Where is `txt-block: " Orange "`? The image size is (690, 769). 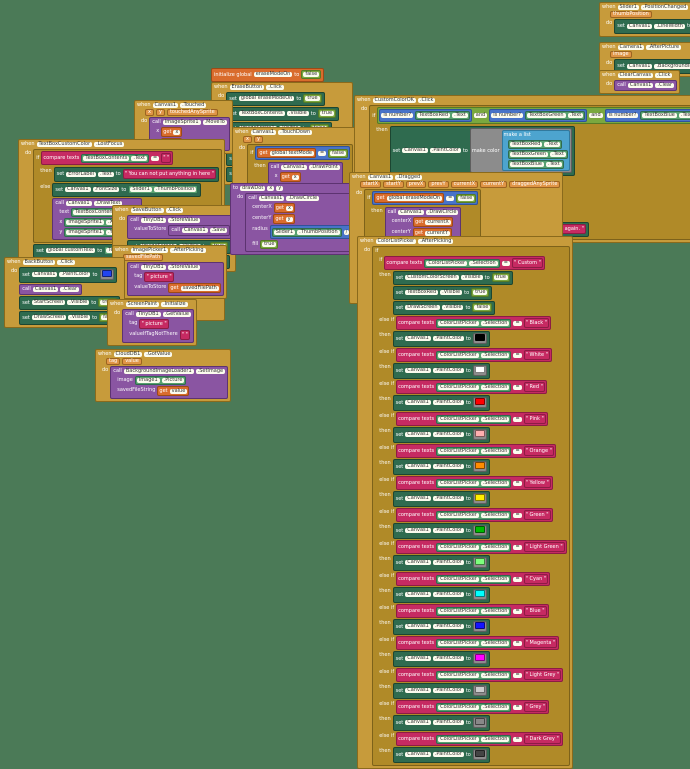
txt-block: " Orange " is located at coordinates (538, 451).